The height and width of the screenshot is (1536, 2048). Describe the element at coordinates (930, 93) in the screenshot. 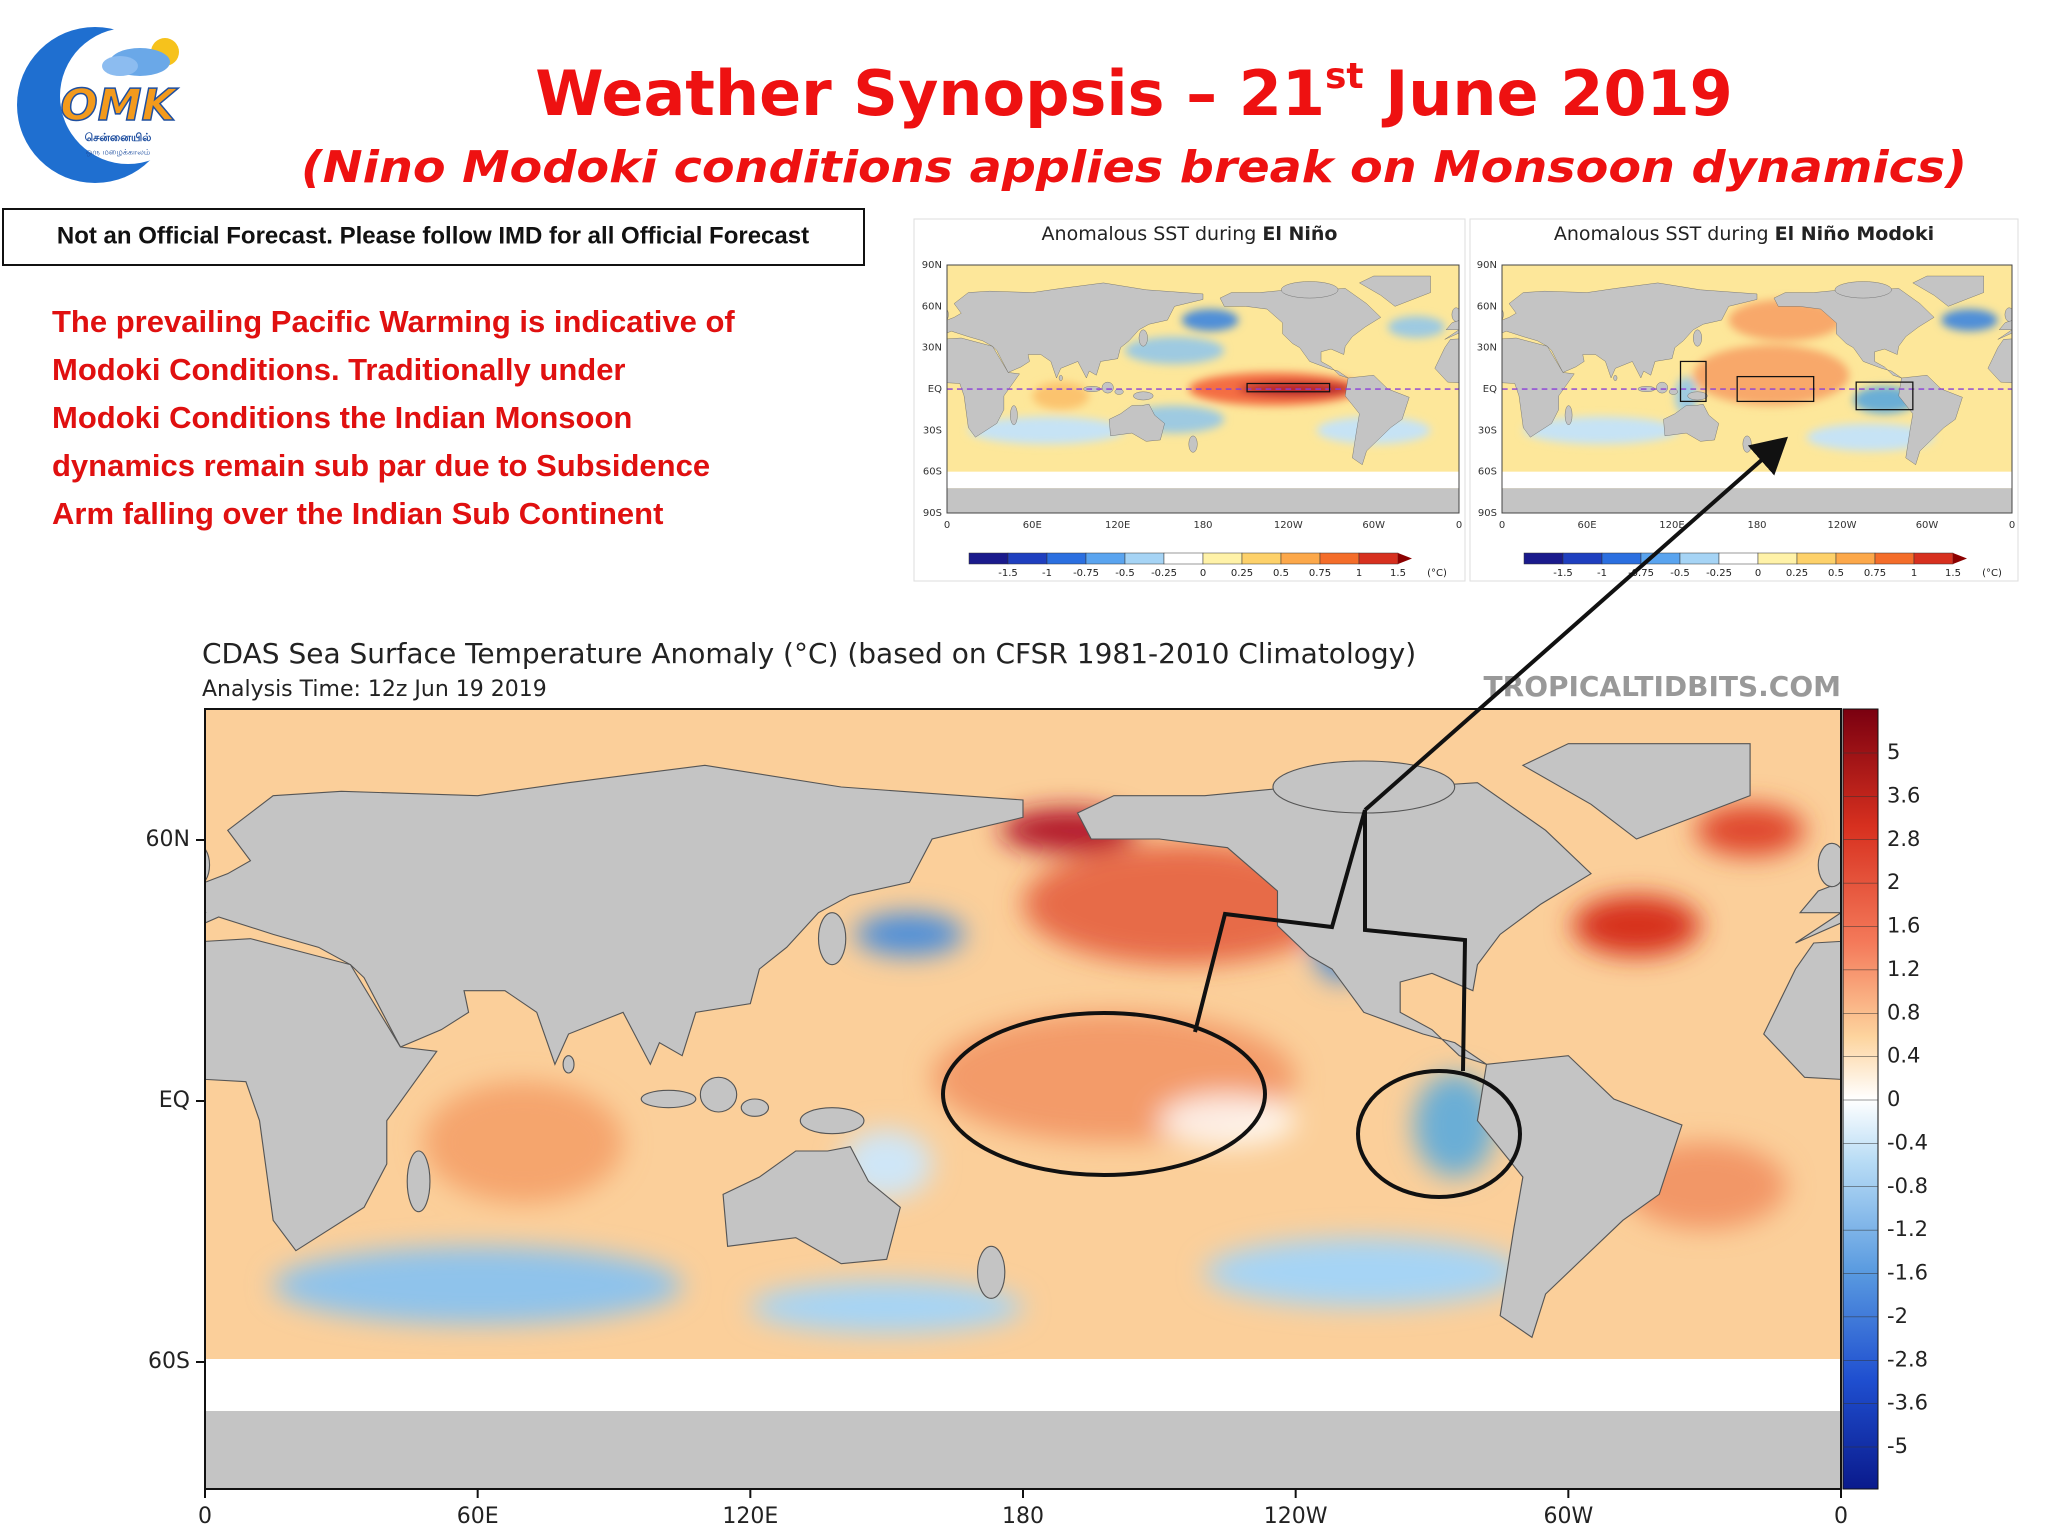

I see `title-part: Weather Synopsis – 21` at that location.